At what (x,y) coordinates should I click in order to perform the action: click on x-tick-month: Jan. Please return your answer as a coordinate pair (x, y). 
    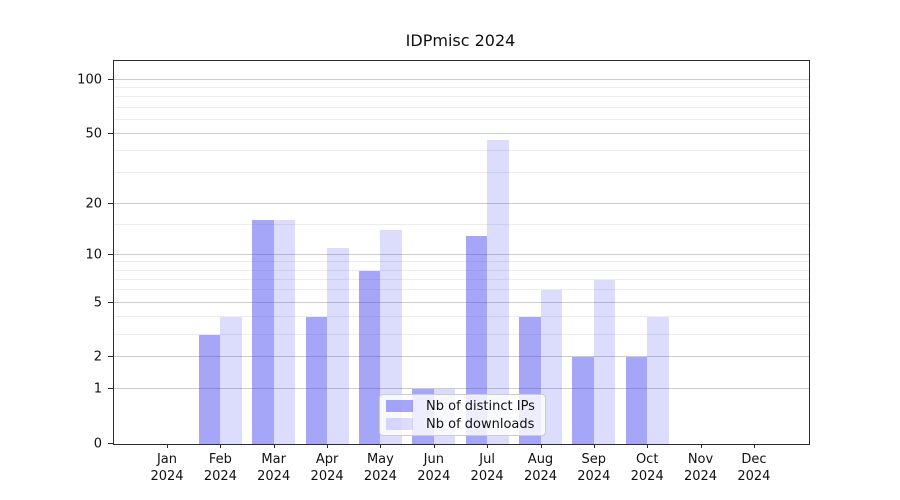
    Looking at the image, I should click on (167, 459).